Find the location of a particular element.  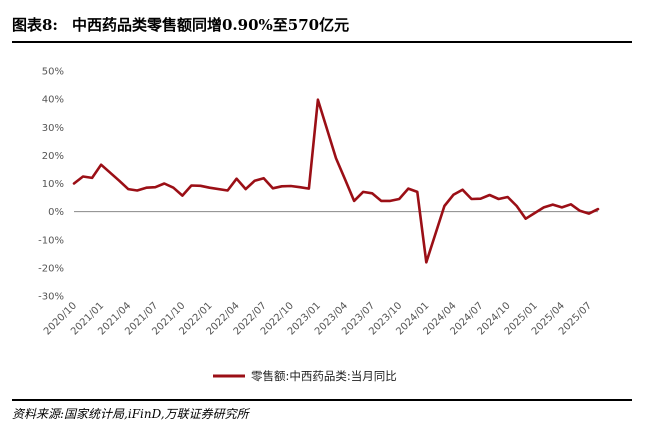

y-tick-label: -20% is located at coordinates (51, 268).